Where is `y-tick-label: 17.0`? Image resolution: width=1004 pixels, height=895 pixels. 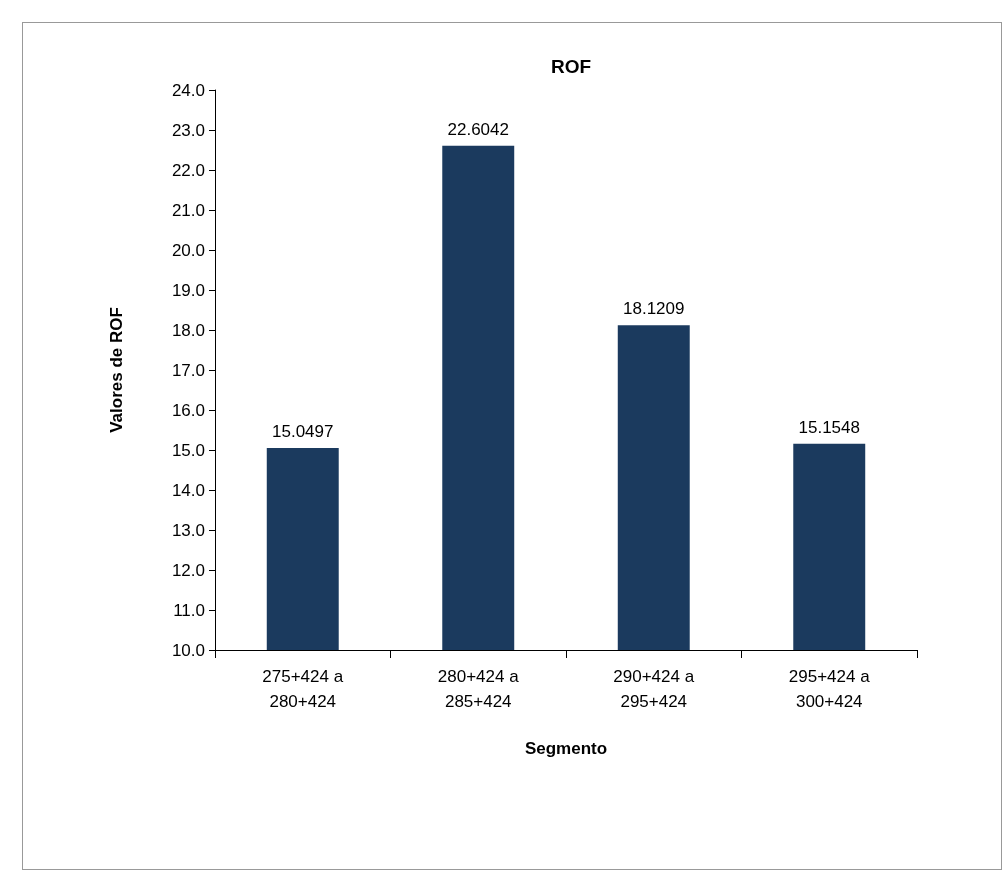
y-tick-label: 17.0 is located at coordinates (188, 370).